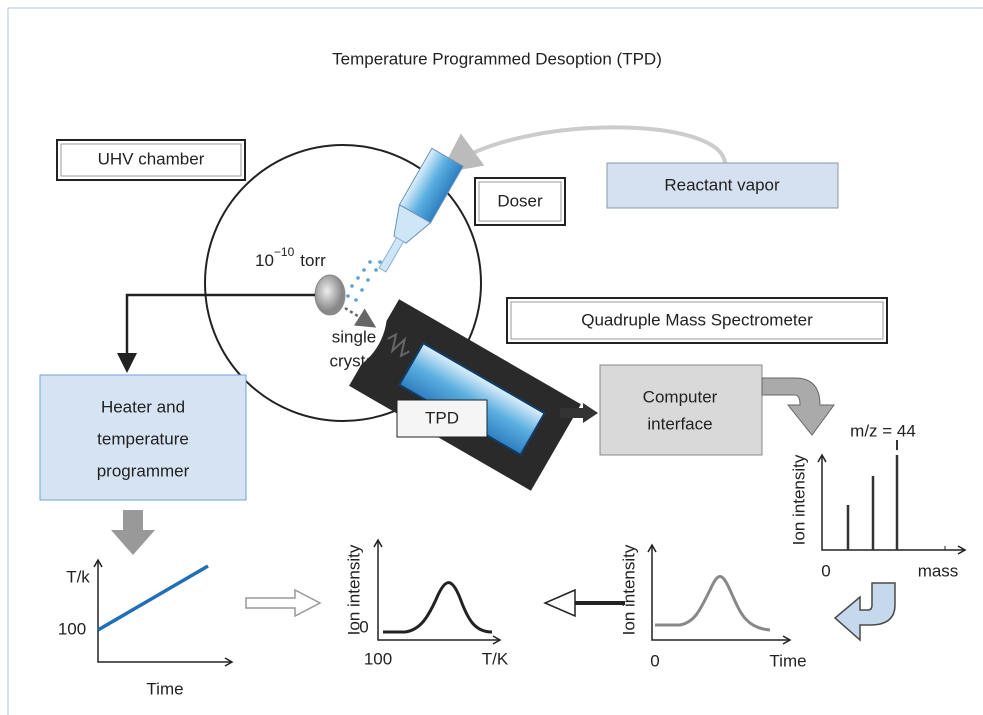 The image size is (983, 715). I want to click on vapor-label: Reactant vapor, so click(722, 184).